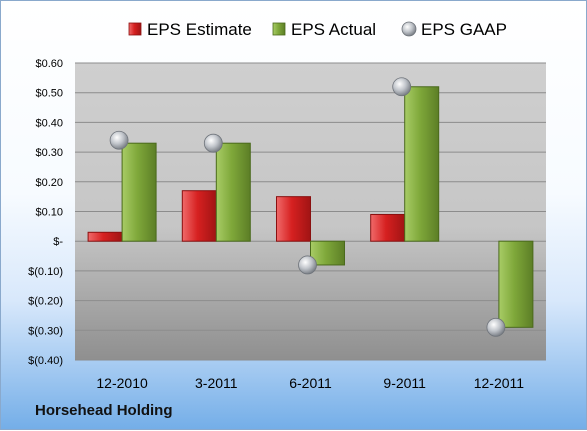  Describe the element at coordinates (45, 331) in the screenshot. I see `y-tick-label: $(0.30)` at that location.